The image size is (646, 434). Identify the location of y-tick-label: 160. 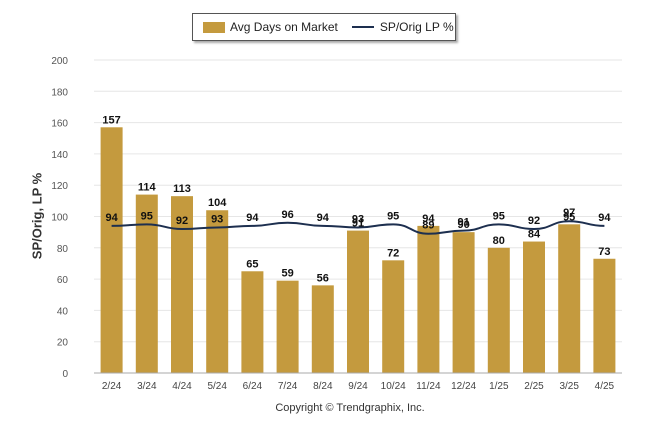
(59, 124).